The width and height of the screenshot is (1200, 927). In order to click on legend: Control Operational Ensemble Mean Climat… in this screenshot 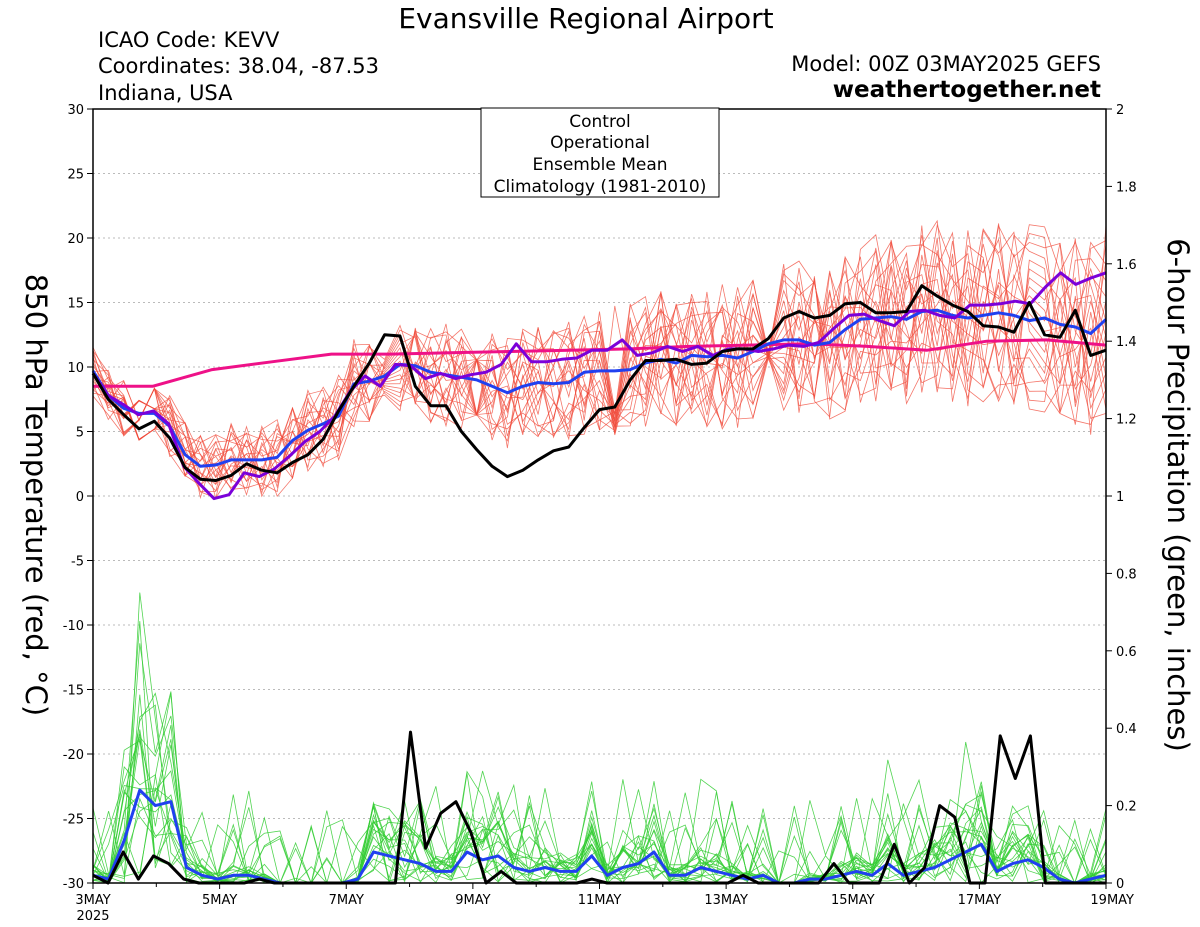, I will do `click(600, 152)`.